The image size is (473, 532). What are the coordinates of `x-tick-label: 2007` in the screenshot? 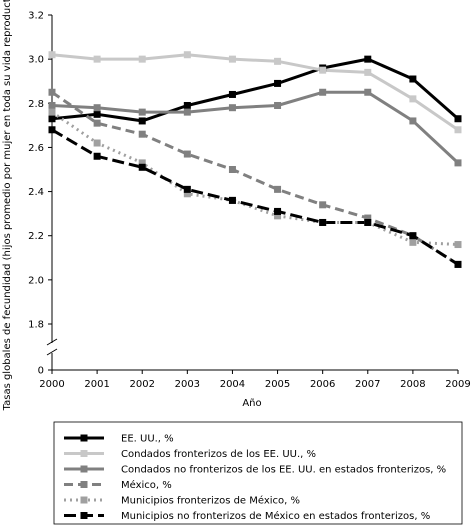 It's located at (367, 384).